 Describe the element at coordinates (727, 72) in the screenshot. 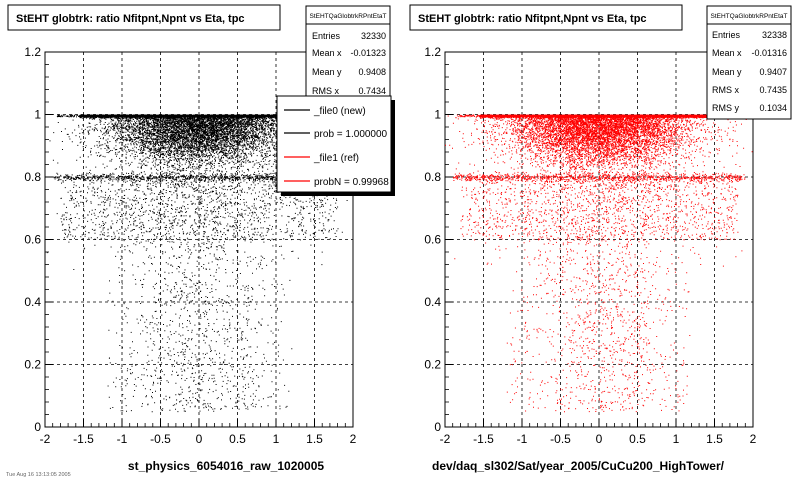

I see `right-stats-label: Mean y` at that location.